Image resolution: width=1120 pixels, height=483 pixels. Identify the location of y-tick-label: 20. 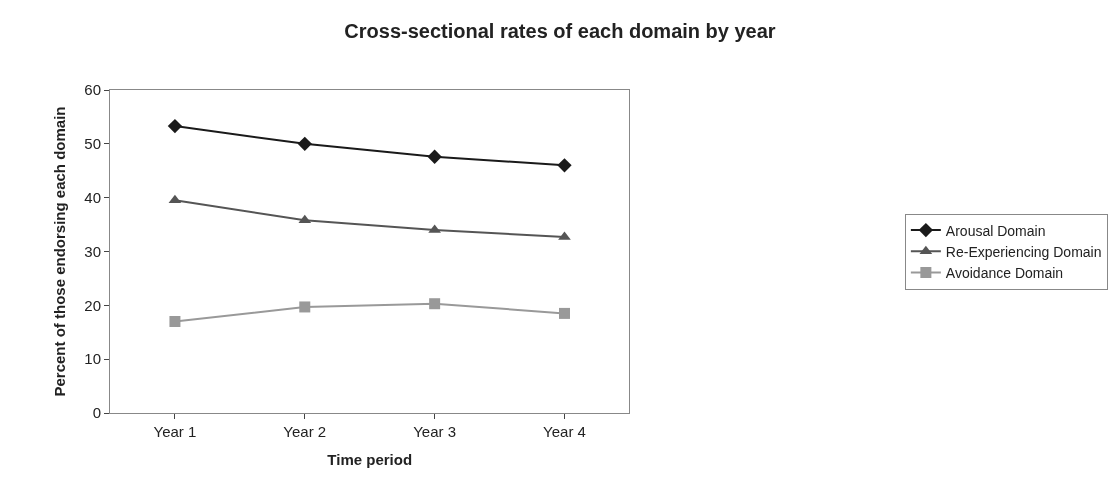
(92, 305).